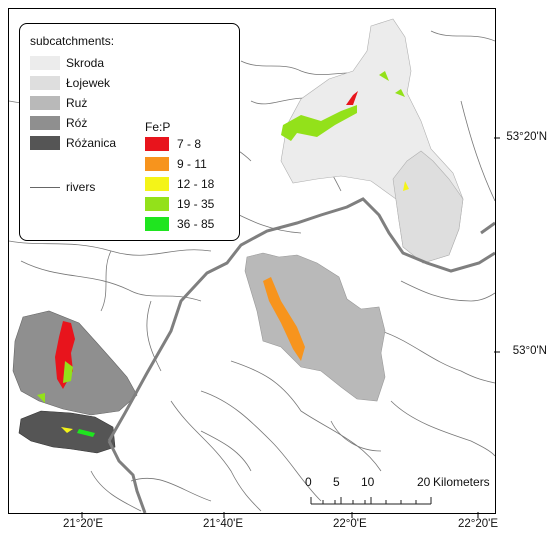 The height and width of the screenshot is (536, 550). What do you see at coordinates (158, 127) in the screenshot?
I see `legend-fep-title: Fe:P` at bounding box center [158, 127].